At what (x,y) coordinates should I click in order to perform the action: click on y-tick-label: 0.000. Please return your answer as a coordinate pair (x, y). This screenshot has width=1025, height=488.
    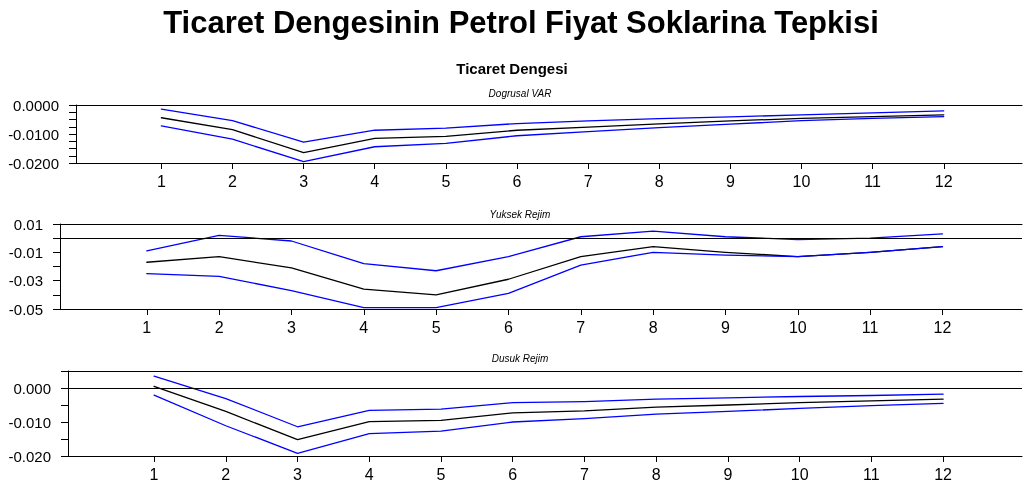
    Looking at the image, I should click on (32, 388).